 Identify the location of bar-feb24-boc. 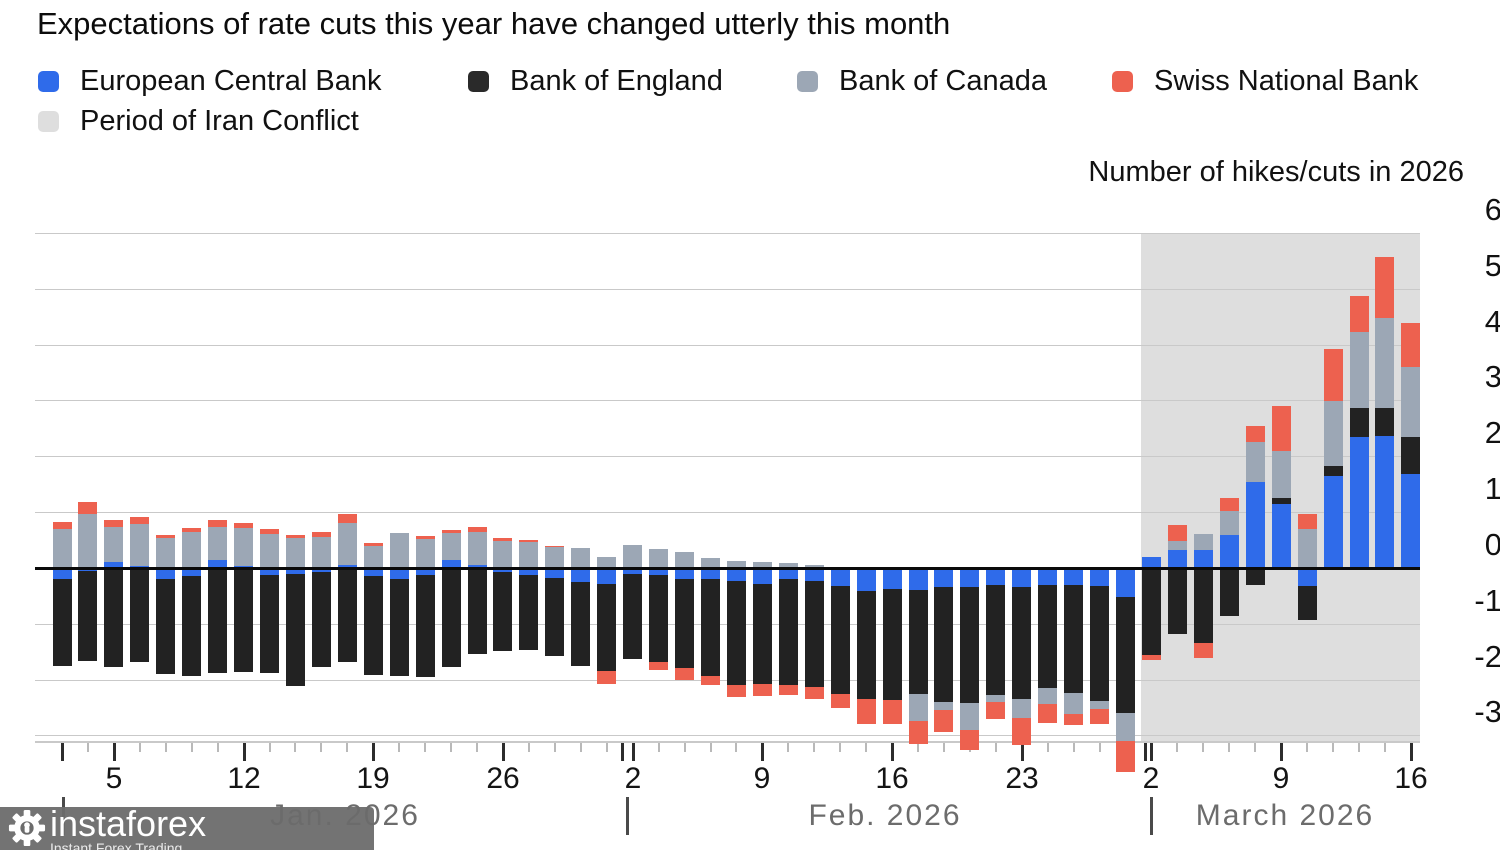
(1048, 695).